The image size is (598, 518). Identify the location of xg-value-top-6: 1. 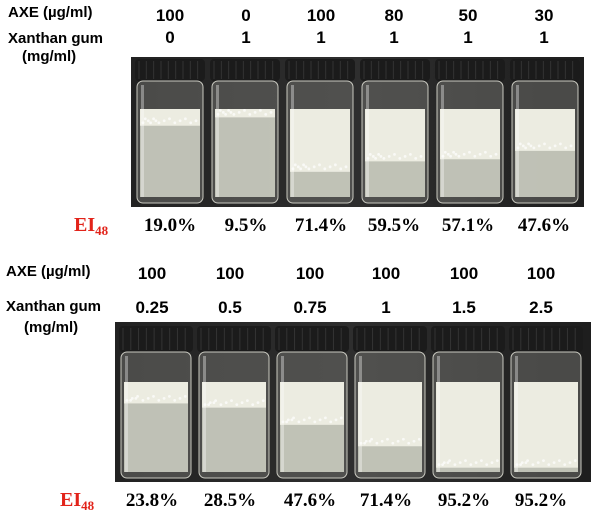
(544, 37).